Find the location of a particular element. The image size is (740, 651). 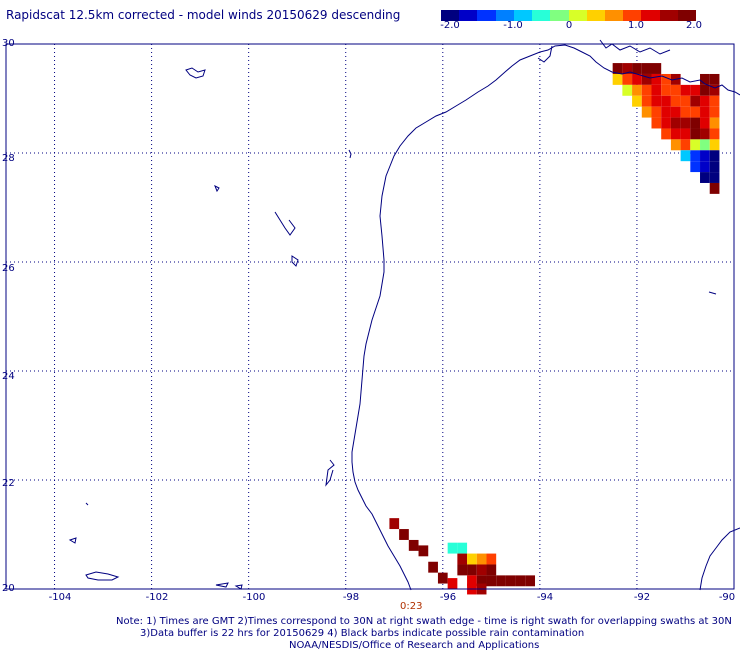

x-tick-92: -92 is located at coordinates (642, 597).